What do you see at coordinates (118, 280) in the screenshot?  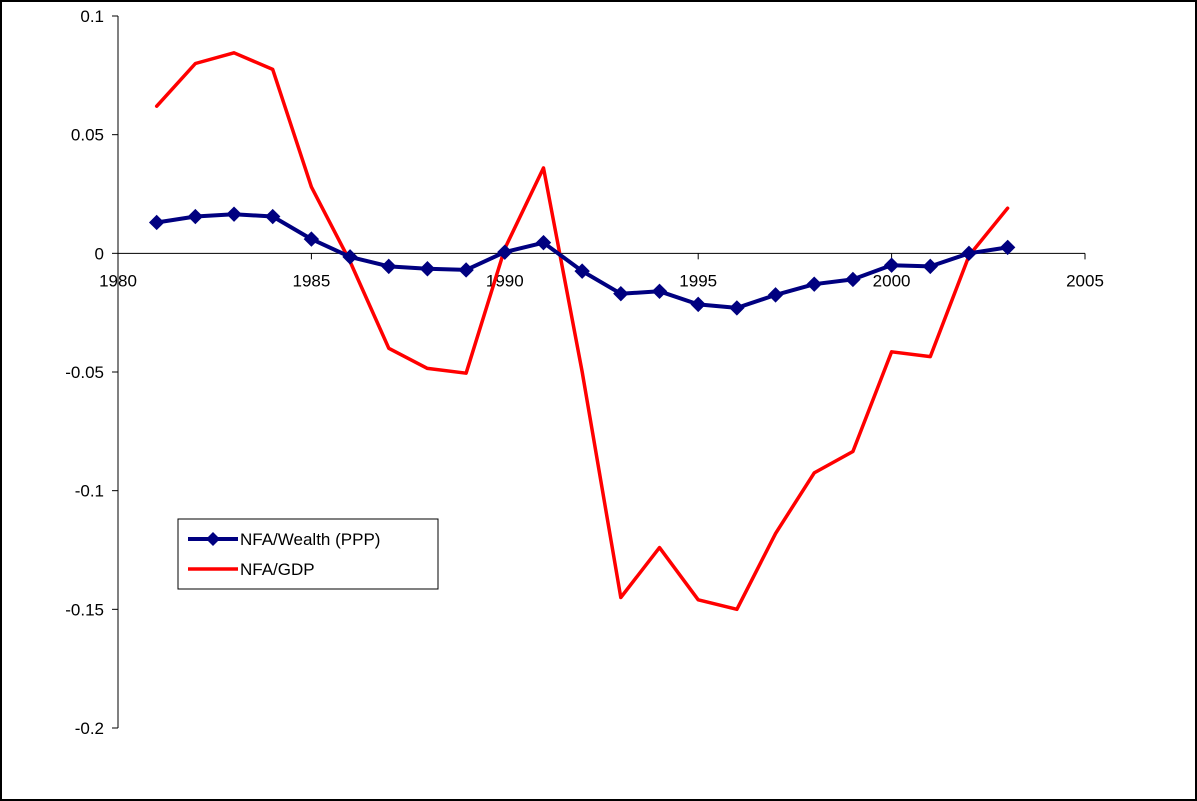 I see `x-tick-label: 1980` at bounding box center [118, 280].